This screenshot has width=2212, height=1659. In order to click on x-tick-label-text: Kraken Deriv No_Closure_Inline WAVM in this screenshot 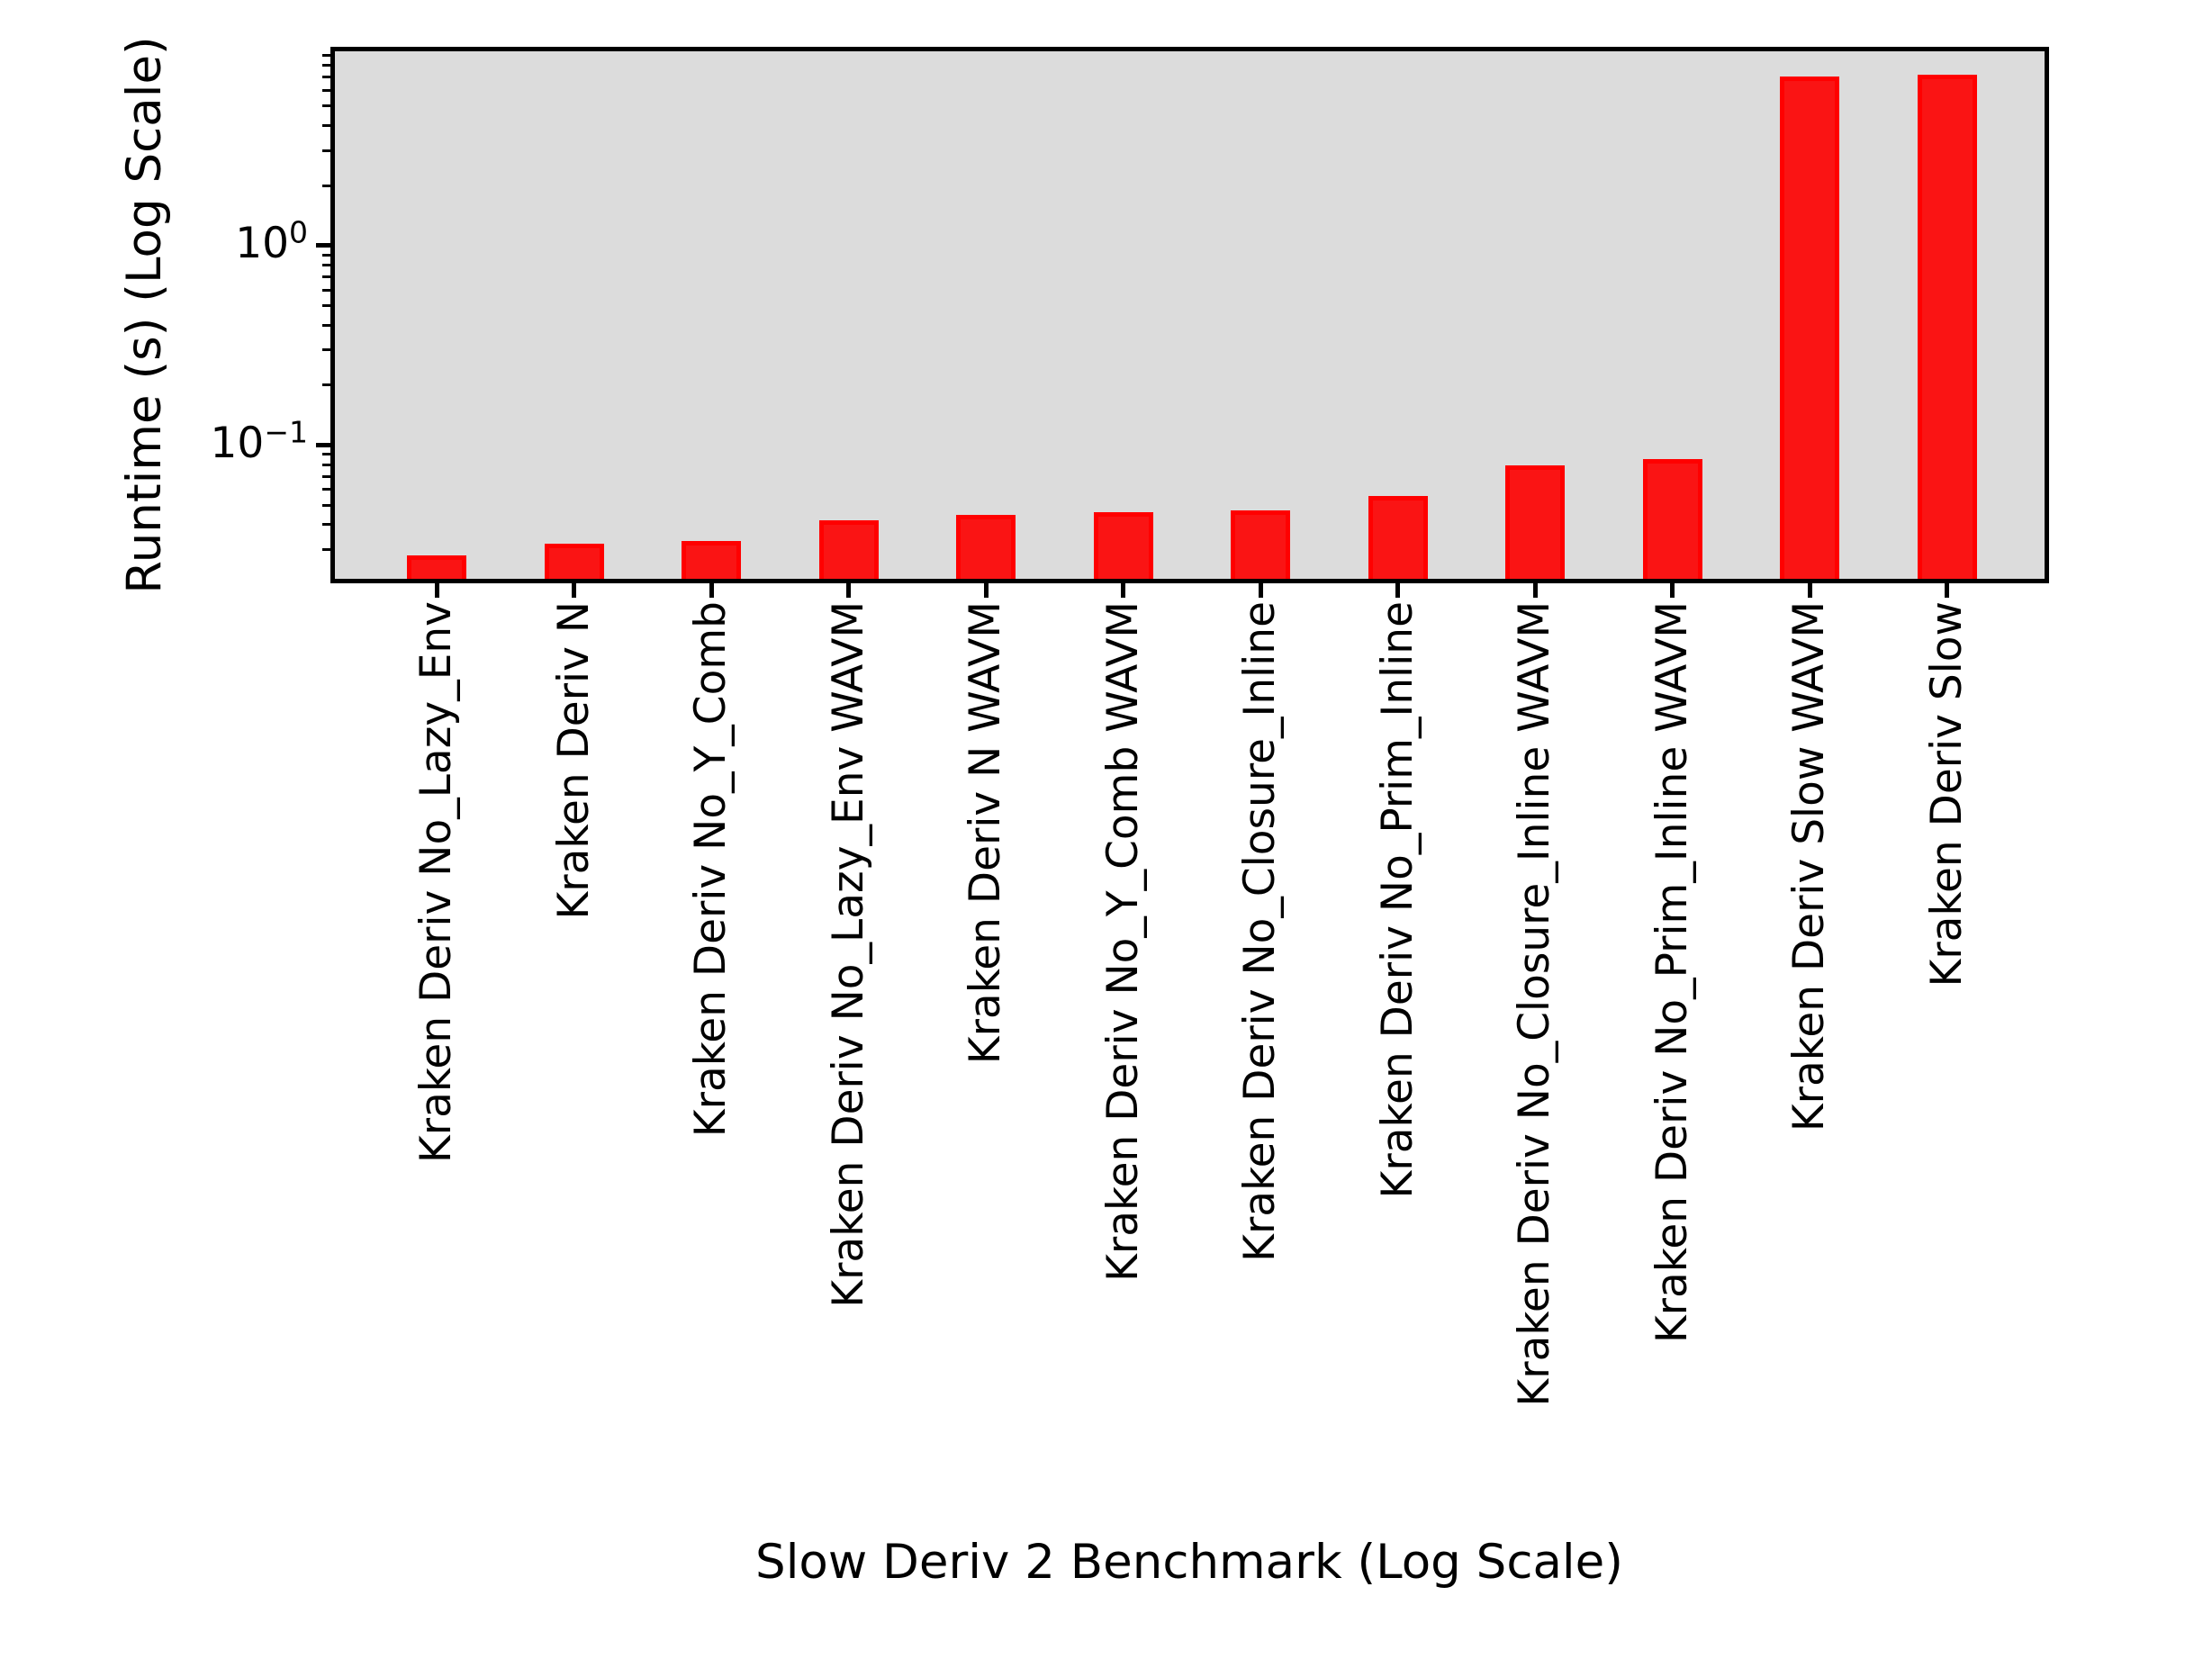, I will do `click(1534, 1004)`.